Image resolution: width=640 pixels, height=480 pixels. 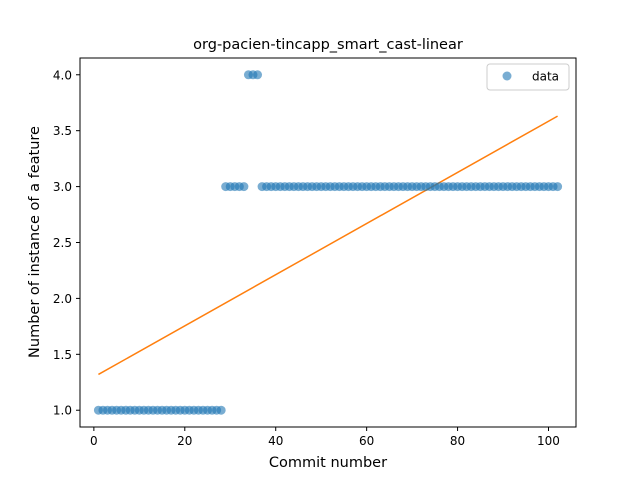 What do you see at coordinates (545, 77) in the screenshot?
I see `legend-label-data: data` at bounding box center [545, 77].